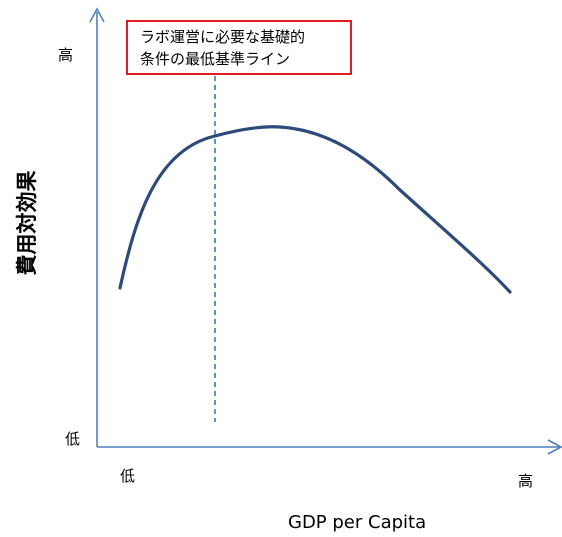  I want to click on x-axis-high-label: 高, so click(526, 481).